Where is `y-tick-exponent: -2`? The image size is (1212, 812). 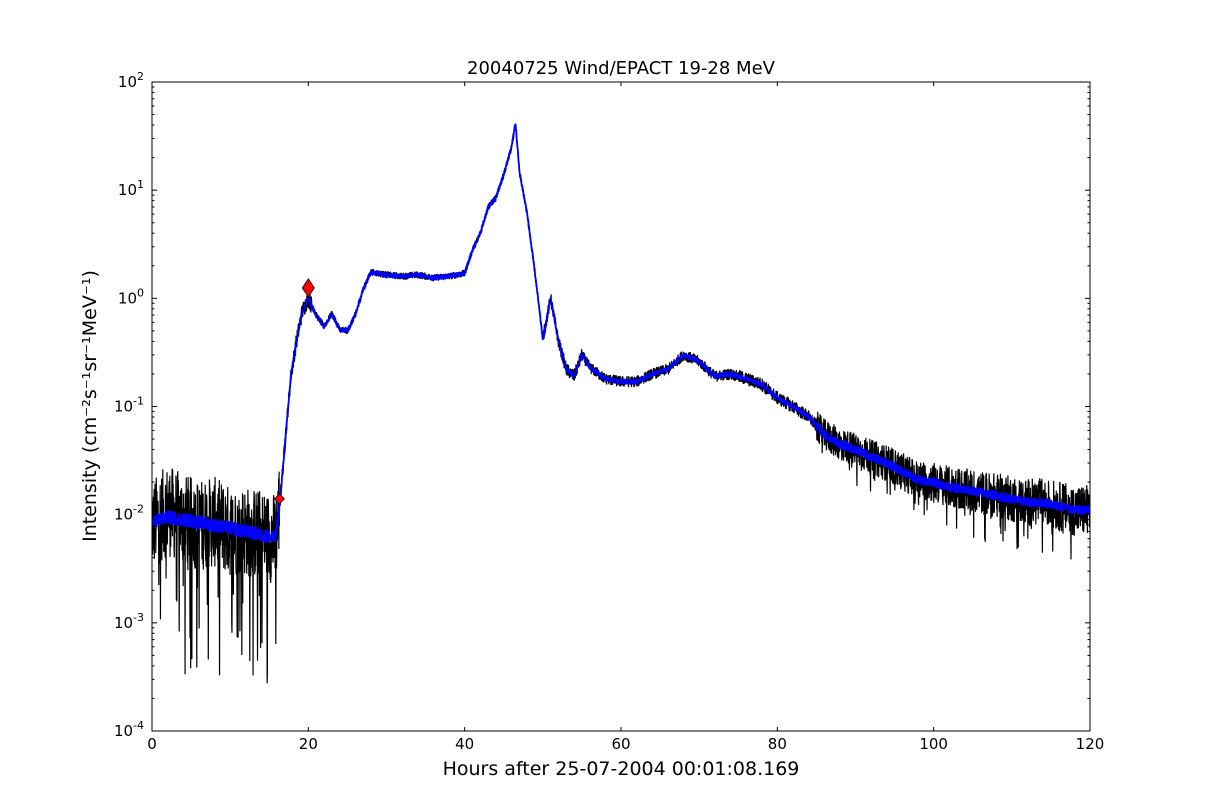
y-tick-exponent: -2 is located at coordinates (138, 509).